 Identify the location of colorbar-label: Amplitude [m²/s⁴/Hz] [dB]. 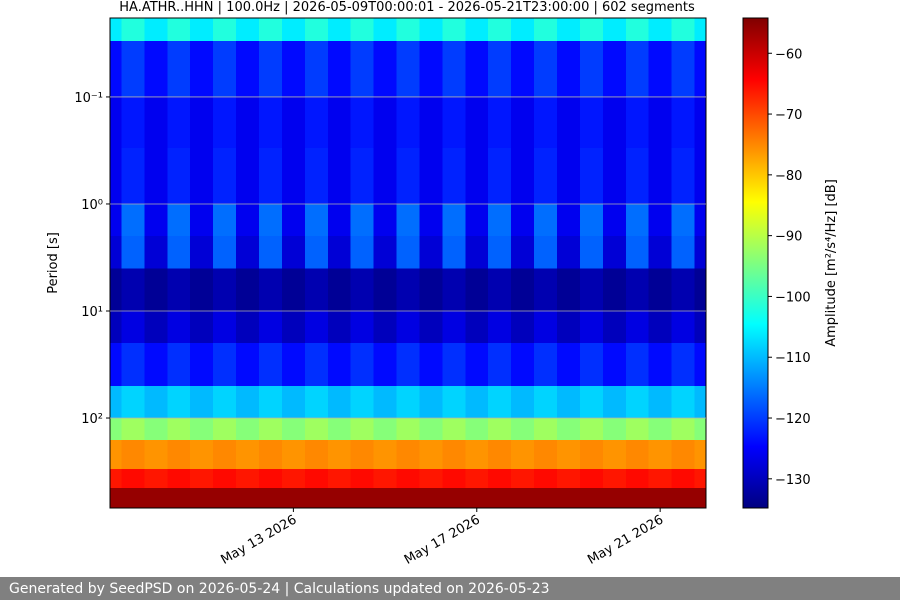
(831, 263).